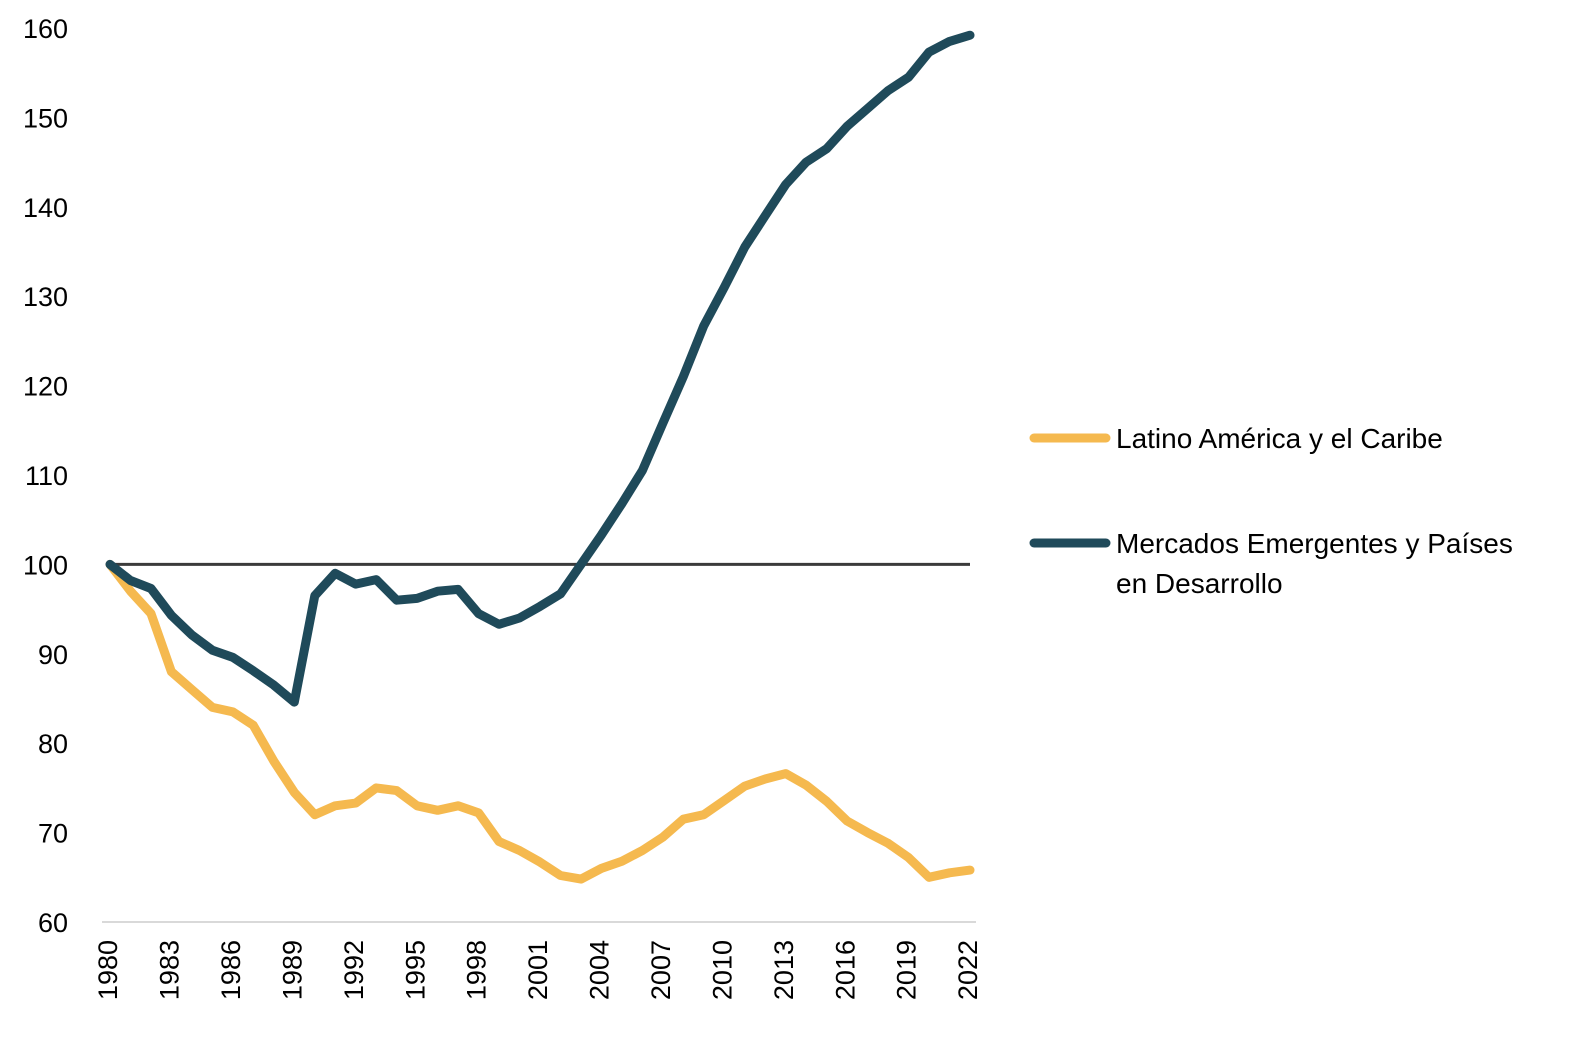  What do you see at coordinates (53, 923) in the screenshot?
I see `y-tick-label: 60` at bounding box center [53, 923].